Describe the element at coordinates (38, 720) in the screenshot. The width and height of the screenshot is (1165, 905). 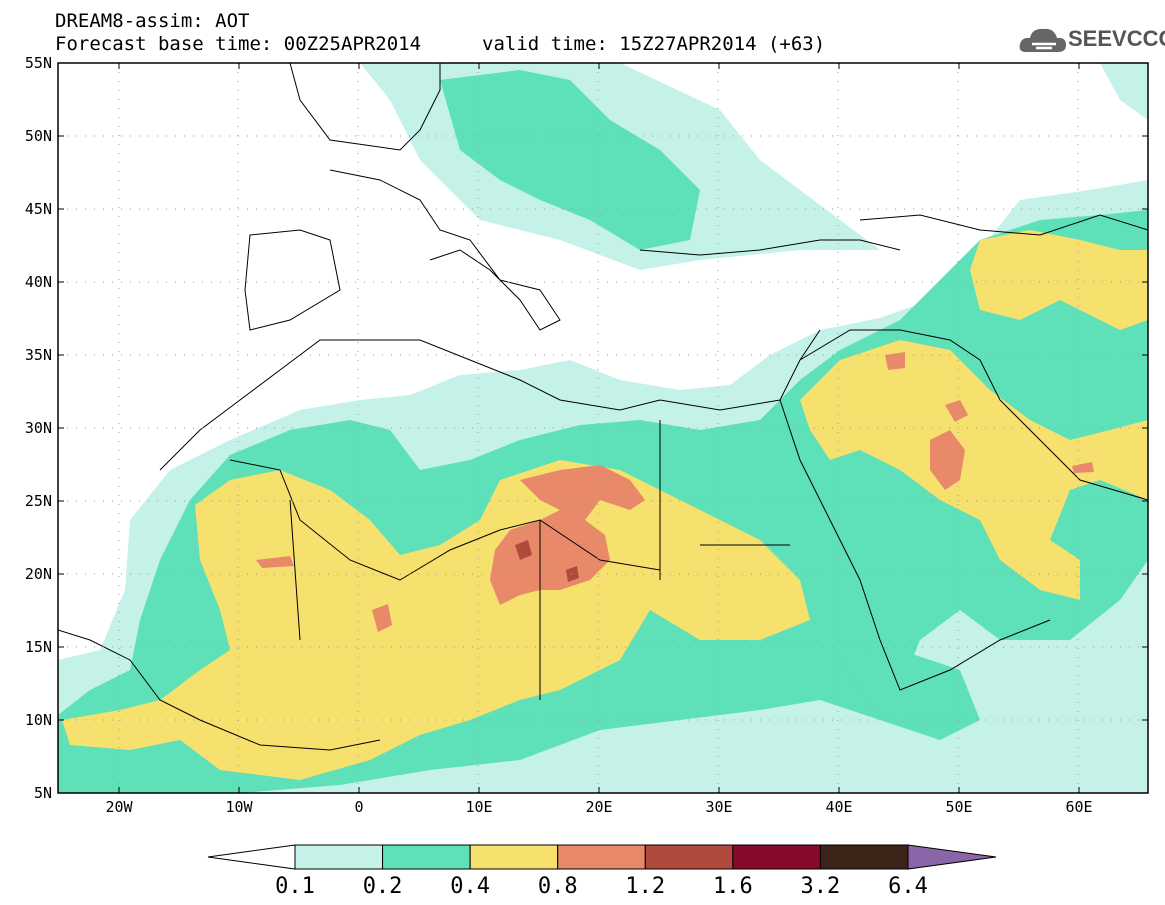
I see `lat-tick-label: 10N` at that location.